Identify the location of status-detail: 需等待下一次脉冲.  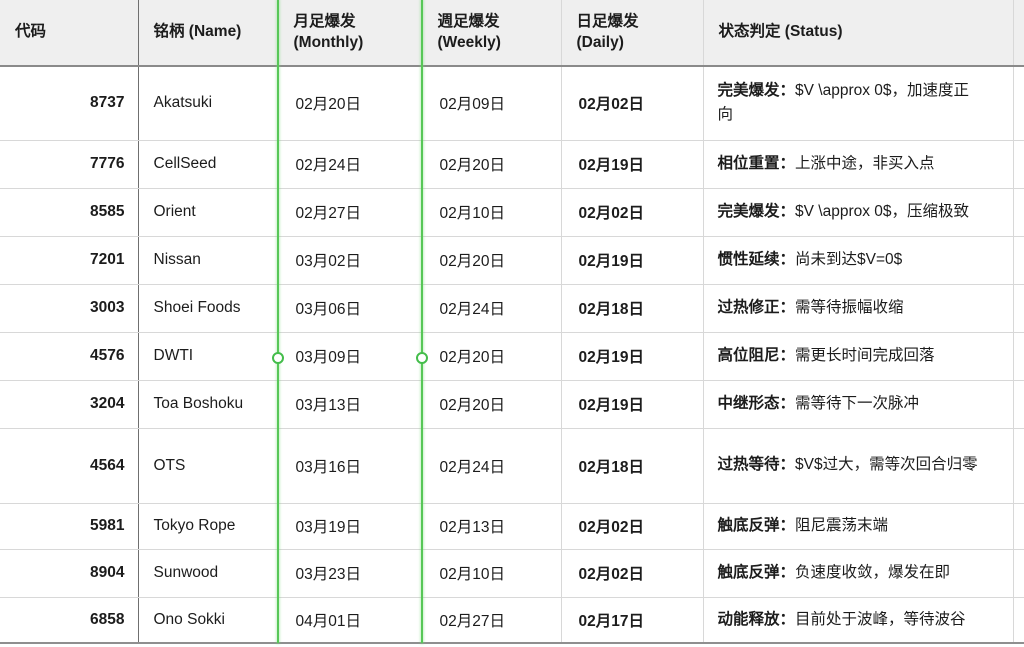
(857, 403).